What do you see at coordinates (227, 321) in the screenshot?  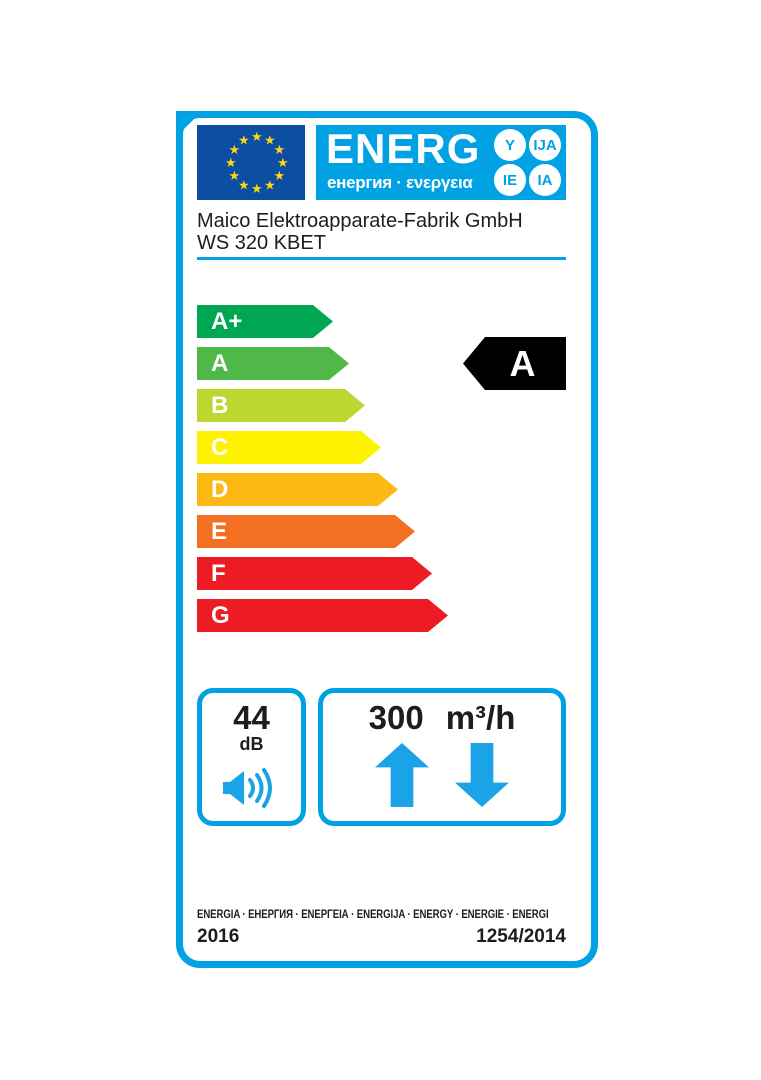 I see `scale-arrow-label: A+` at bounding box center [227, 321].